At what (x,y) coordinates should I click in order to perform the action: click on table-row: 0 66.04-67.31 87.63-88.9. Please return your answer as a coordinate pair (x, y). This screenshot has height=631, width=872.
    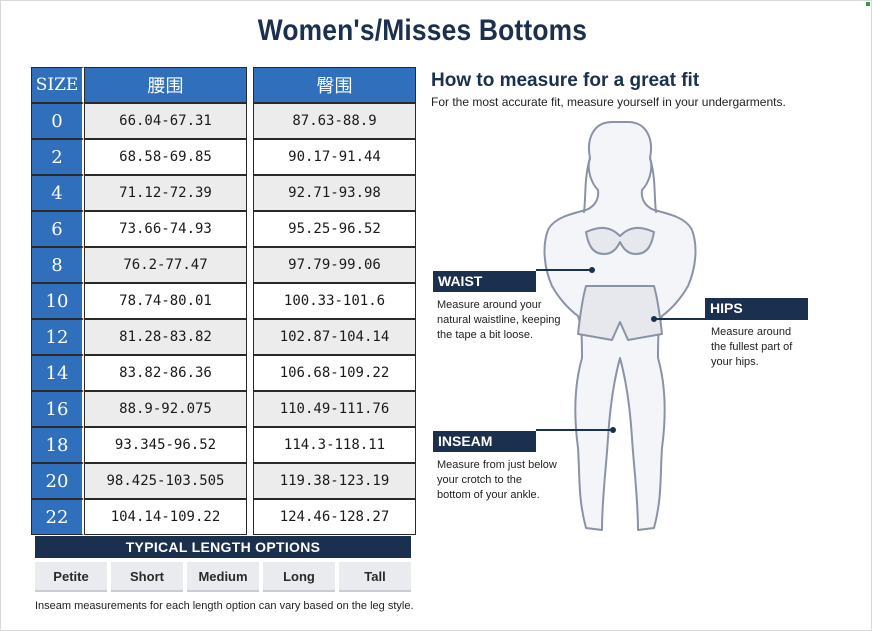
    Looking at the image, I should click on (223, 121).